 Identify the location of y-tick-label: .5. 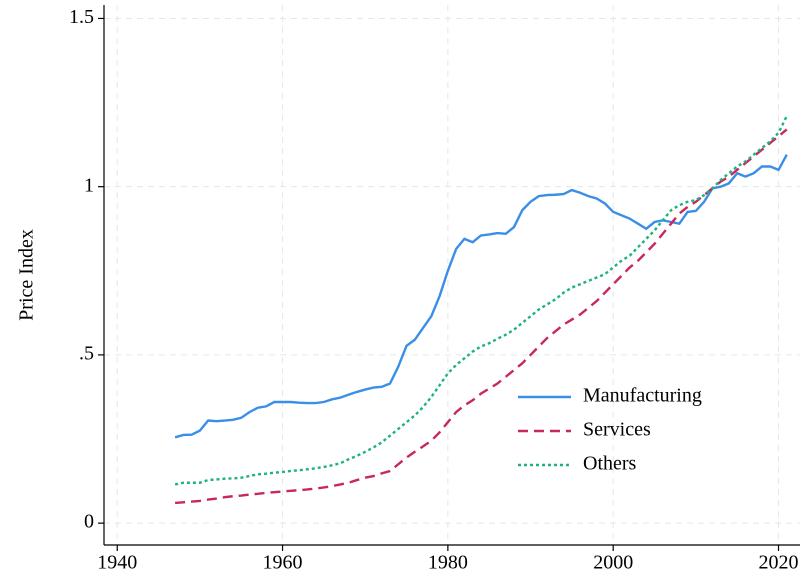
(86, 354).